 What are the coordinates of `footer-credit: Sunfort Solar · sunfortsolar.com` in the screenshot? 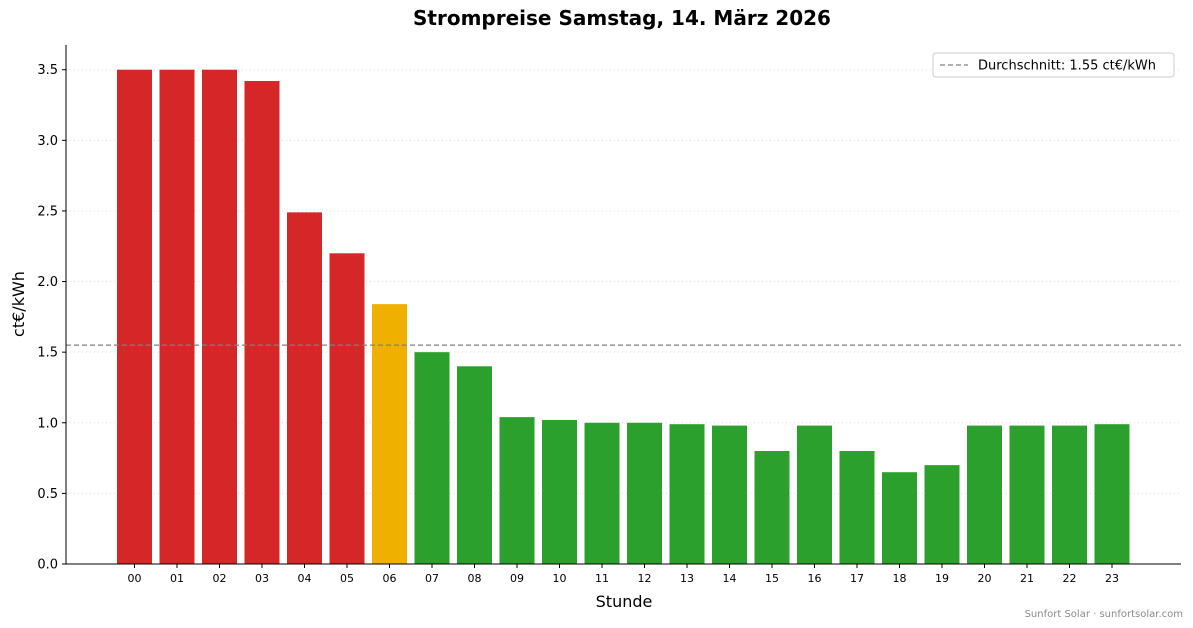 It's located at (1104, 614).